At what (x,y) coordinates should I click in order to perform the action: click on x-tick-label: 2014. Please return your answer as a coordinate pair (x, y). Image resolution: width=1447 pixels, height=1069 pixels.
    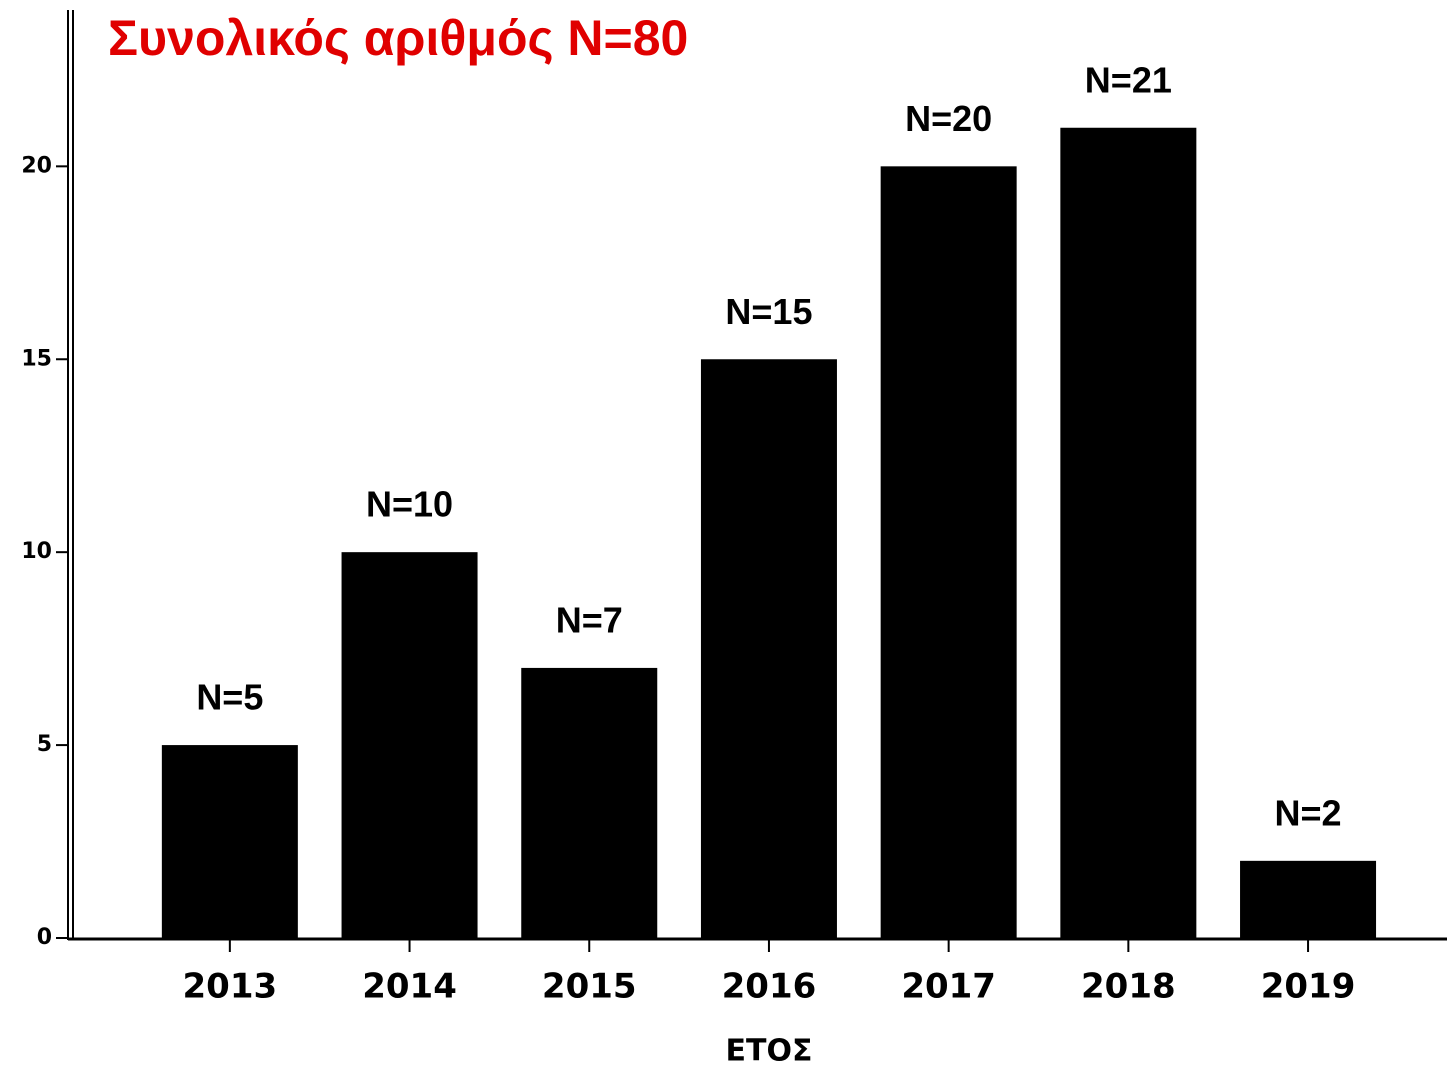
    Looking at the image, I should click on (409, 987).